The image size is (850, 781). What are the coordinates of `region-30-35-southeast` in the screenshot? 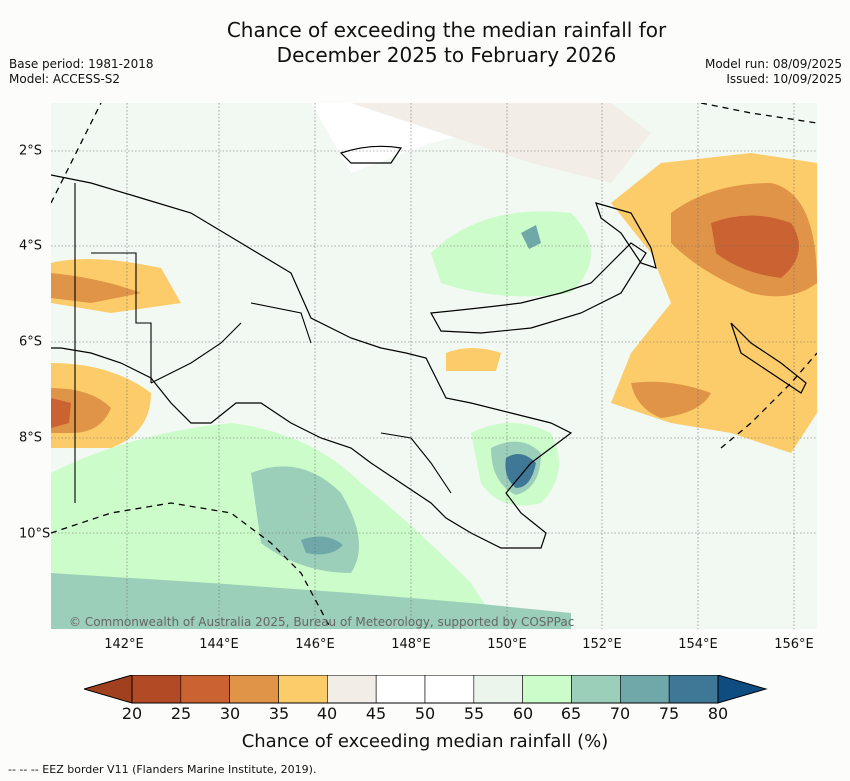 It's located at (671, 399).